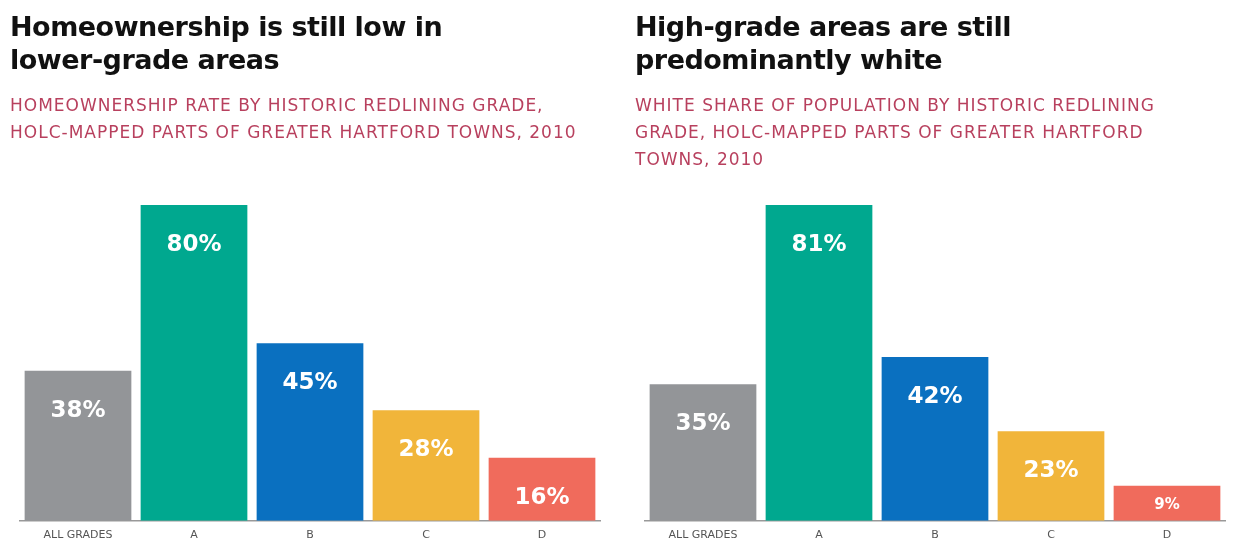 The image size is (1236, 550). What do you see at coordinates (294, 119) in the screenshot?
I see `chart-subtitle: HOMEOWNERSHIP RATE BY HISTORIC REDLINING GRADE, HOLC-MAPPED PARTS OF GREATER HARTFORD TOWNS, 2010` at bounding box center [294, 119].